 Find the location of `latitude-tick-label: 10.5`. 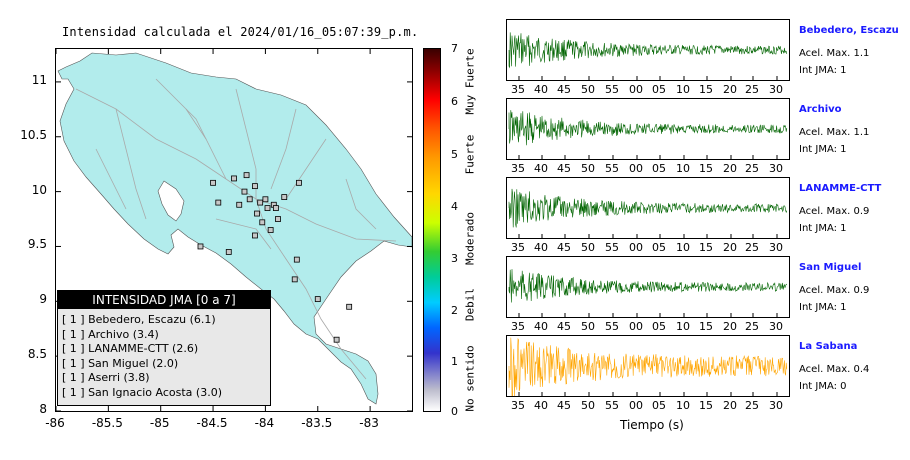

latitude-tick-label: 10.5 is located at coordinates (33, 134).